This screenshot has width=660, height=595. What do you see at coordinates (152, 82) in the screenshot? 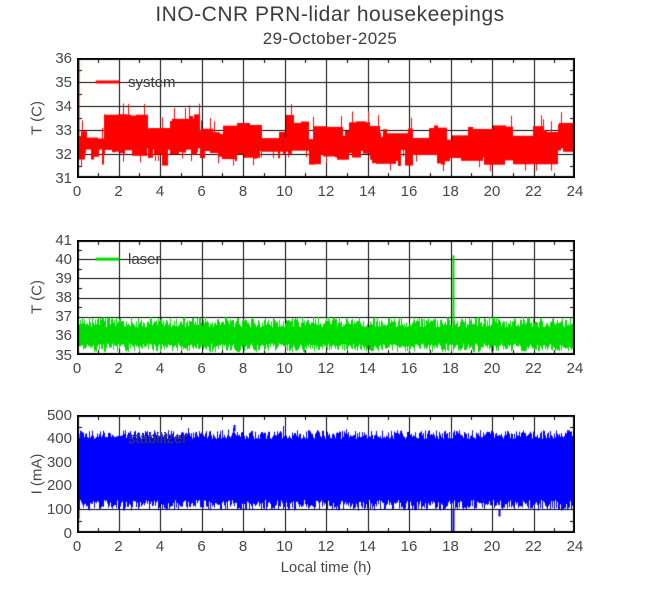
I see `legend-label-system: system` at bounding box center [152, 82].